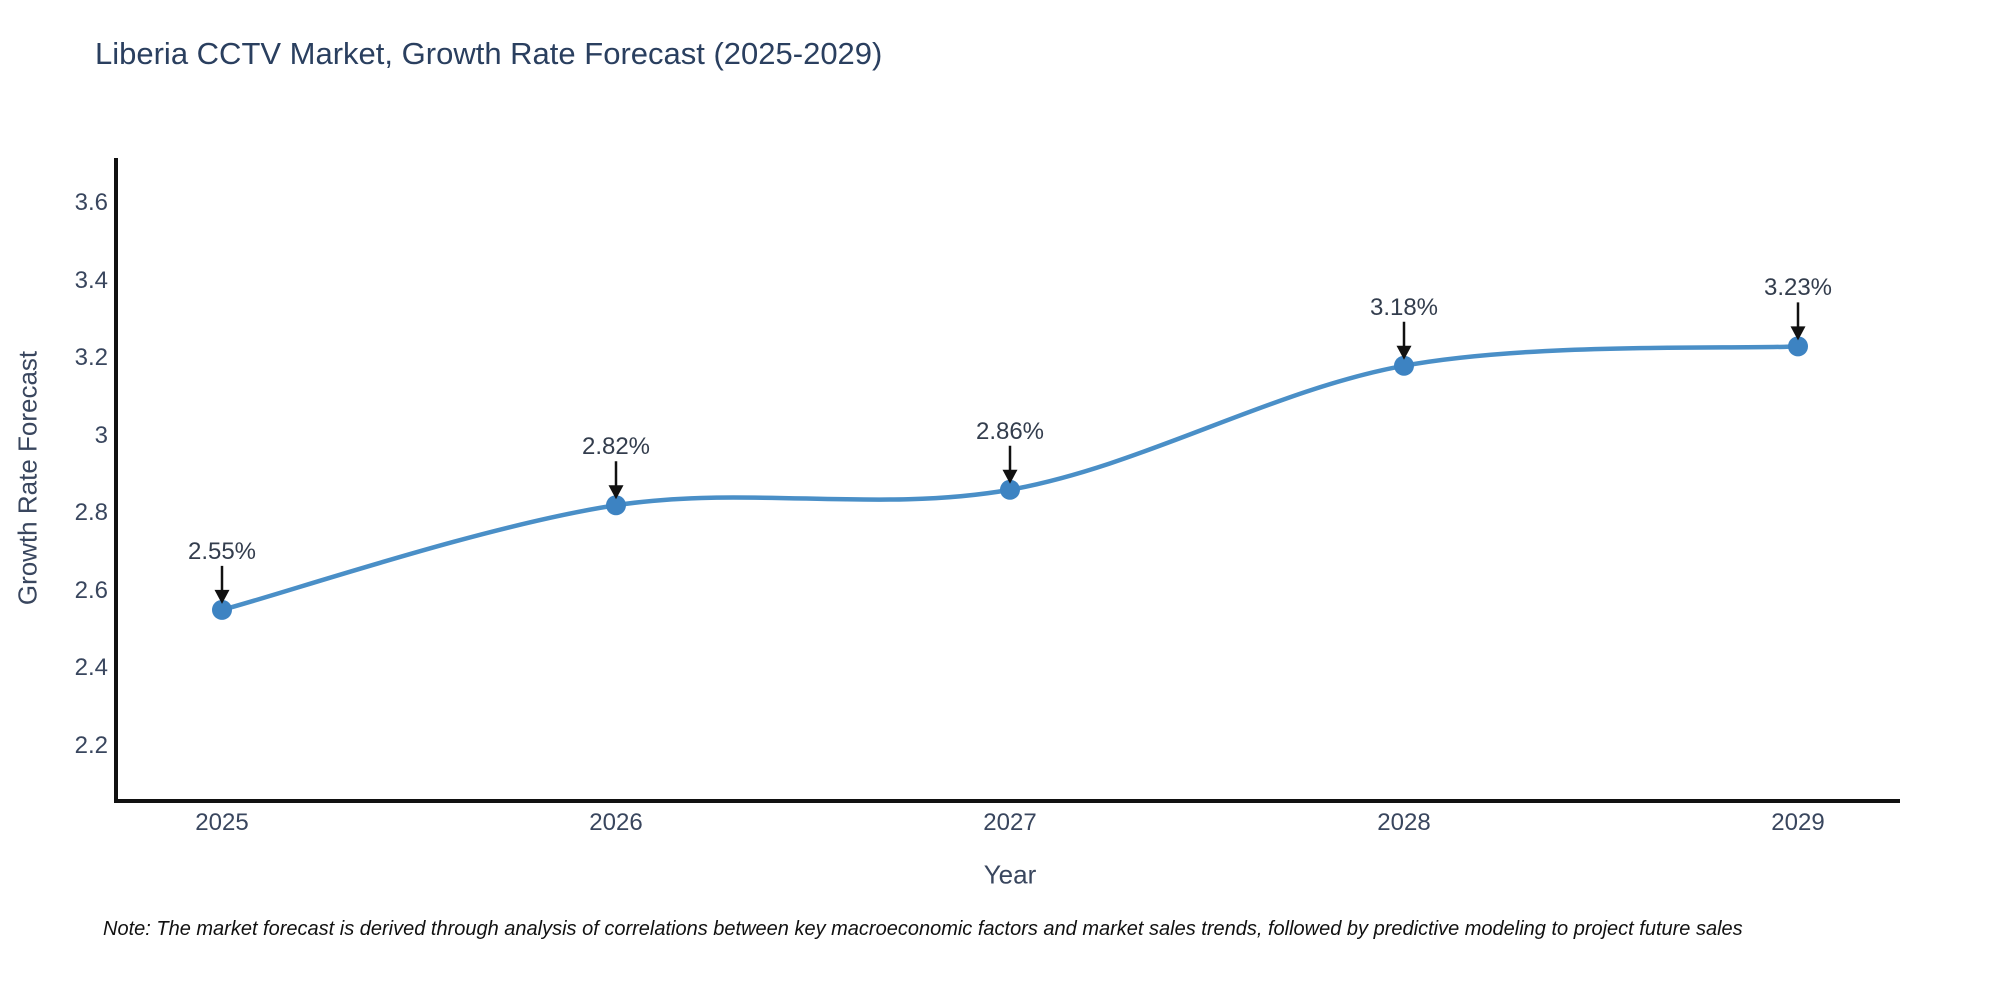 The width and height of the screenshot is (2000, 1000). Describe the element at coordinates (91, 357) in the screenshot. I see `y-tick-label: 3.2` at that location.